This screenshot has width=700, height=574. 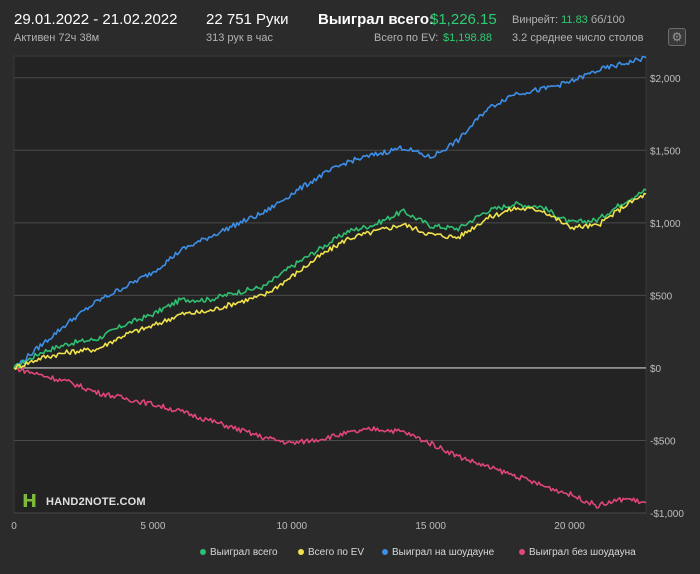 I want to click on hands-per-hour: 313 рук в час, so click(x=240, y=38).